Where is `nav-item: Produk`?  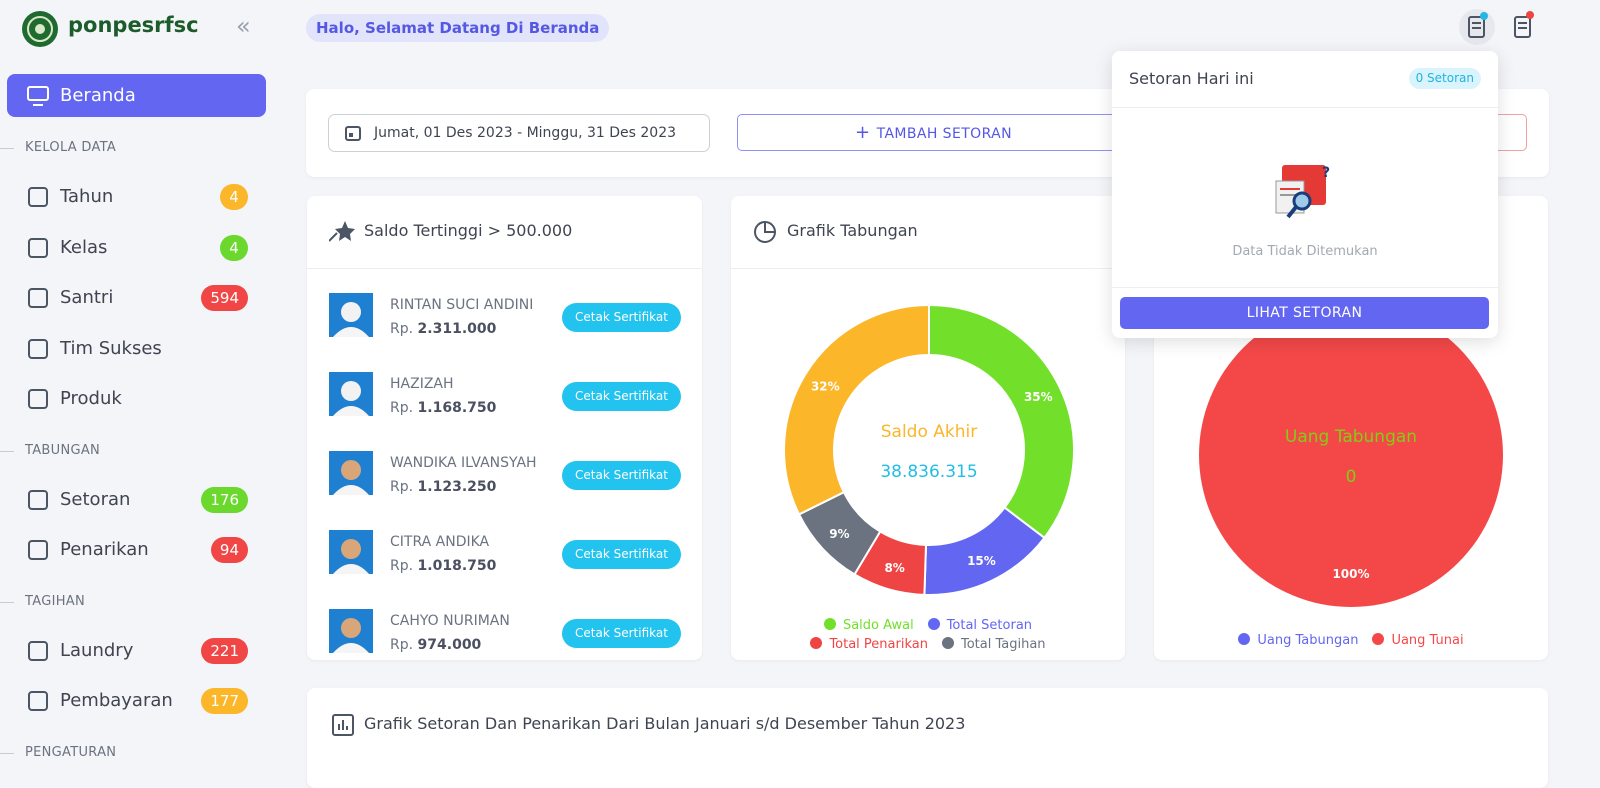 nav-item: Produk is located at coordinates (137, 399).